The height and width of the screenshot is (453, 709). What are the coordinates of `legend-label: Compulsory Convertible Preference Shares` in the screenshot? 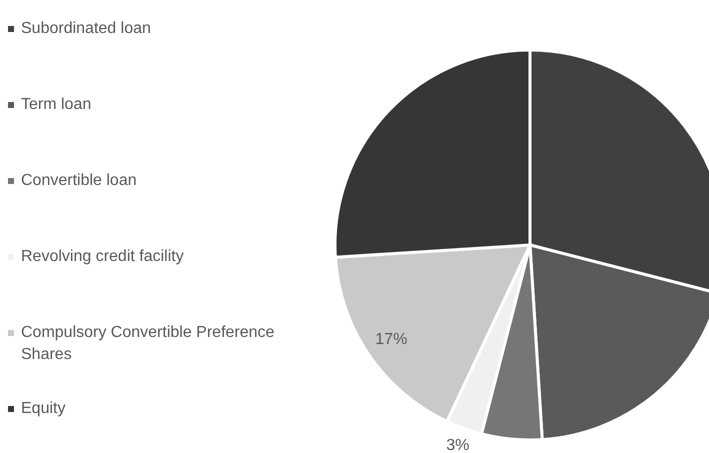 It's located at (148, 344).